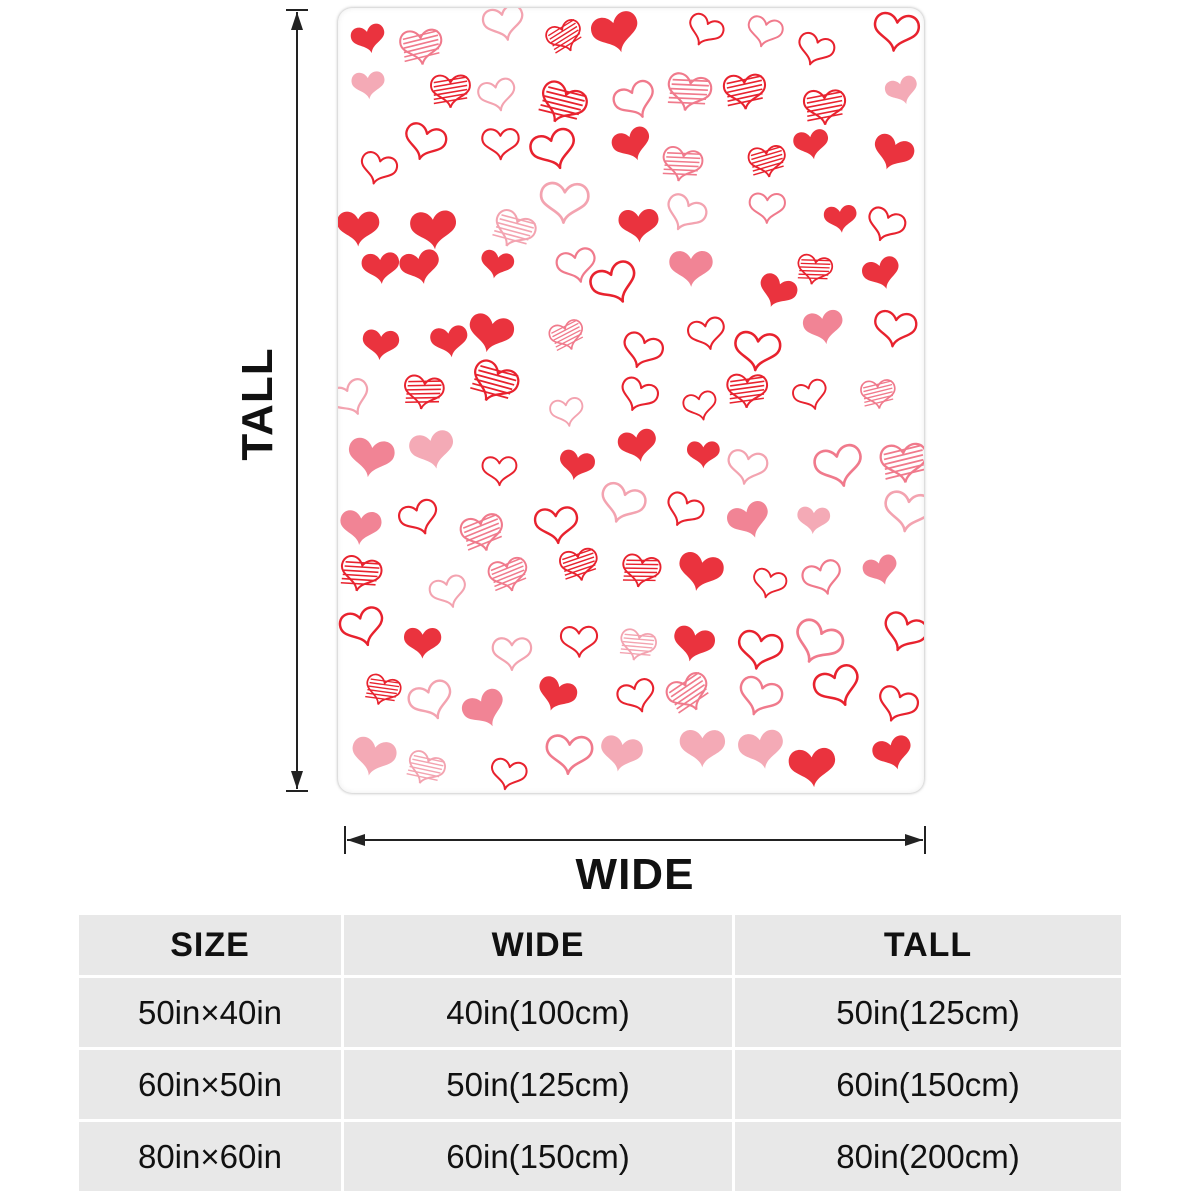 The width and height of the screenshot is (1200, 1200). What do you see at coordinates (210, 1156) in the screenshot?
I see `table-cell: 80in×60in` at bounding box center [210, 1156].